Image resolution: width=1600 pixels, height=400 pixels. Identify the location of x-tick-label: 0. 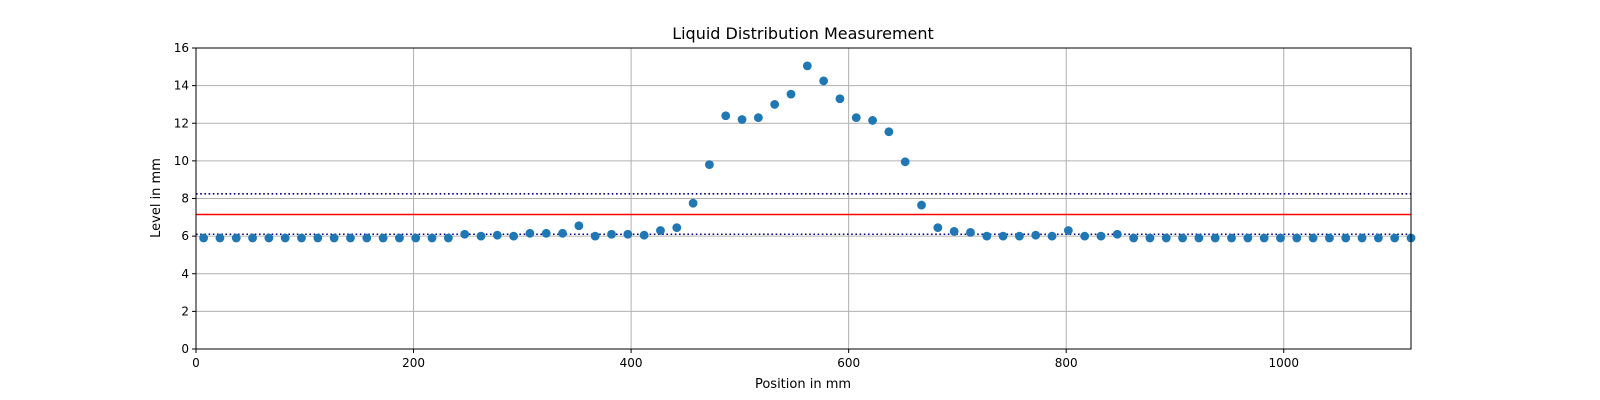
(196, 363).